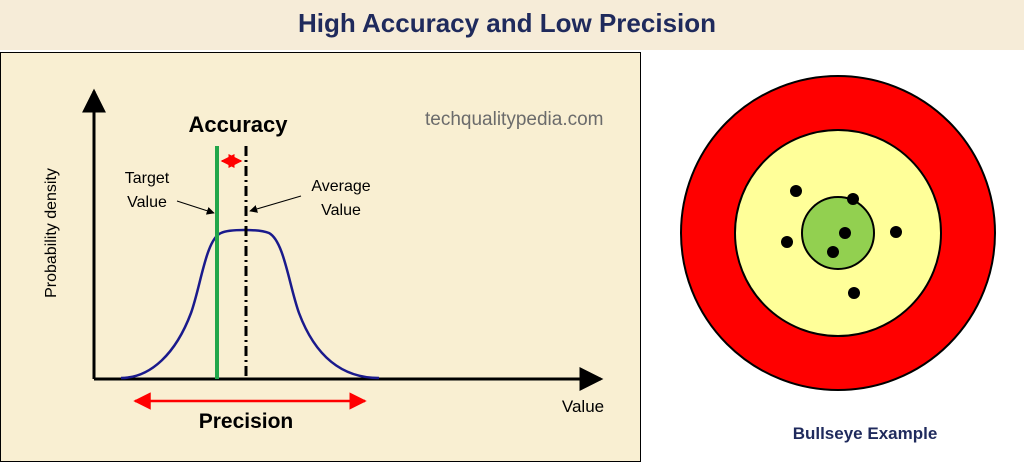 The width and height of the screenshot is (1024, 464). What do you see at coordinates (51, 233) in the screenshot?
I see `y-axis-label: Probability density` at bounding box center [51, 233].